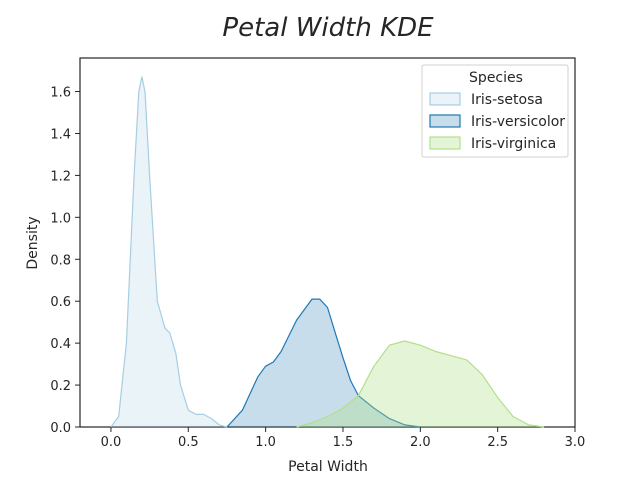  I want to click on density-area-iris-virginica, so click(420, 384).